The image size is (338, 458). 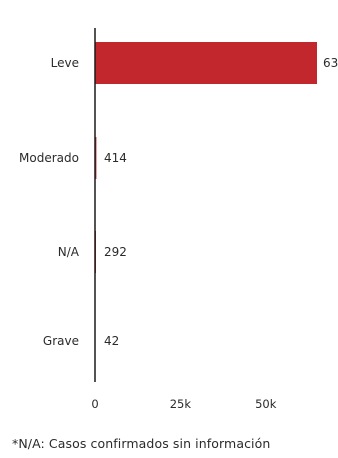 I want to click on category-label: Moderado, so click(x=49, y=158).